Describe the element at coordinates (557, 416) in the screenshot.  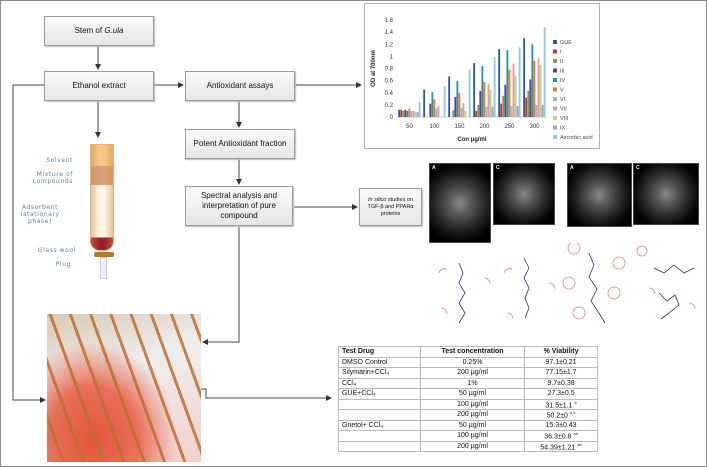
I see `cell-text: 50.2±0` at that location.